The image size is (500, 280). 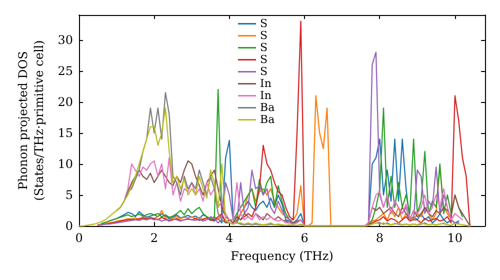 I want to click on x-tick-label: 0, so click(x=79, y=238).